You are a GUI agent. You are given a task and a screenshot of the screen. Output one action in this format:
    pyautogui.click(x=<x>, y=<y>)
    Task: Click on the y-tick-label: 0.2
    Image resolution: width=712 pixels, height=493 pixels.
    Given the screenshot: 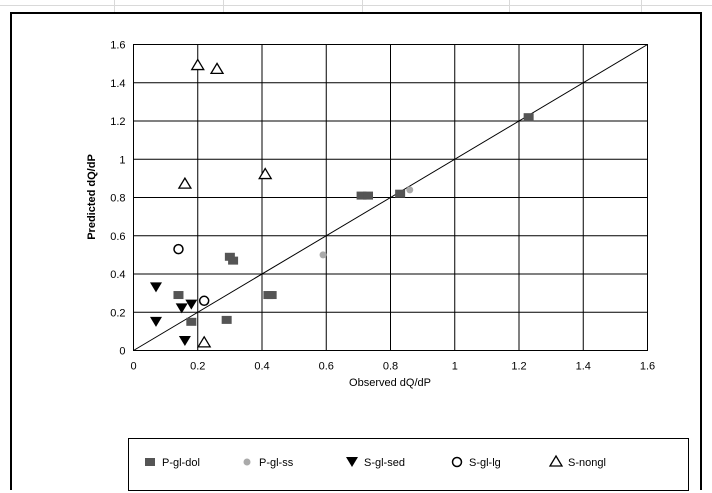 What is the action you would take?
    pyautogui.click(x=117, y=313)
    